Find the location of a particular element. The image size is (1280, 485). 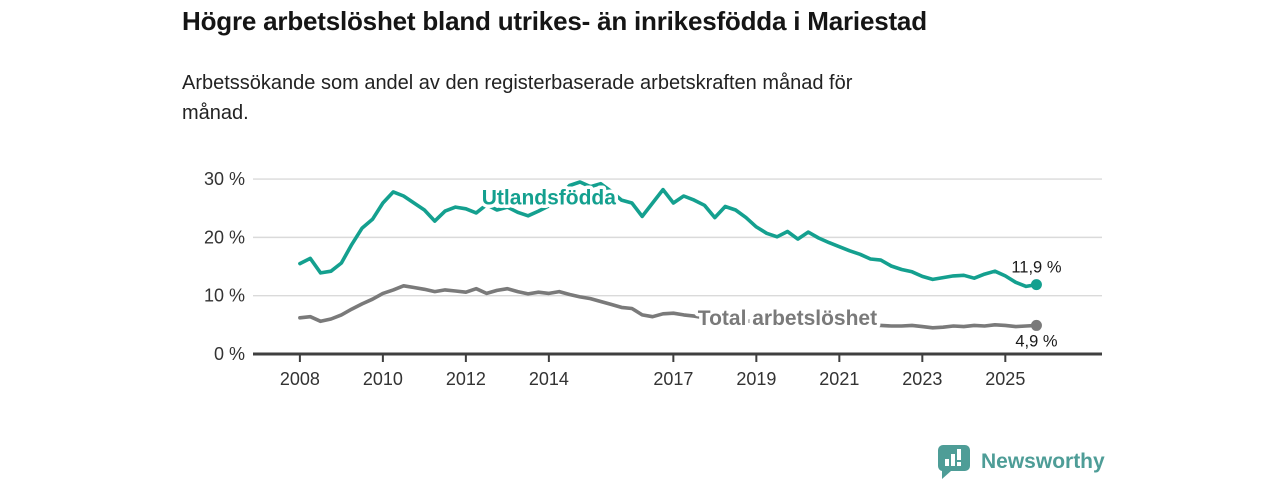

x-axis-tick-label: 2014 is located at coordinates (549, 379).